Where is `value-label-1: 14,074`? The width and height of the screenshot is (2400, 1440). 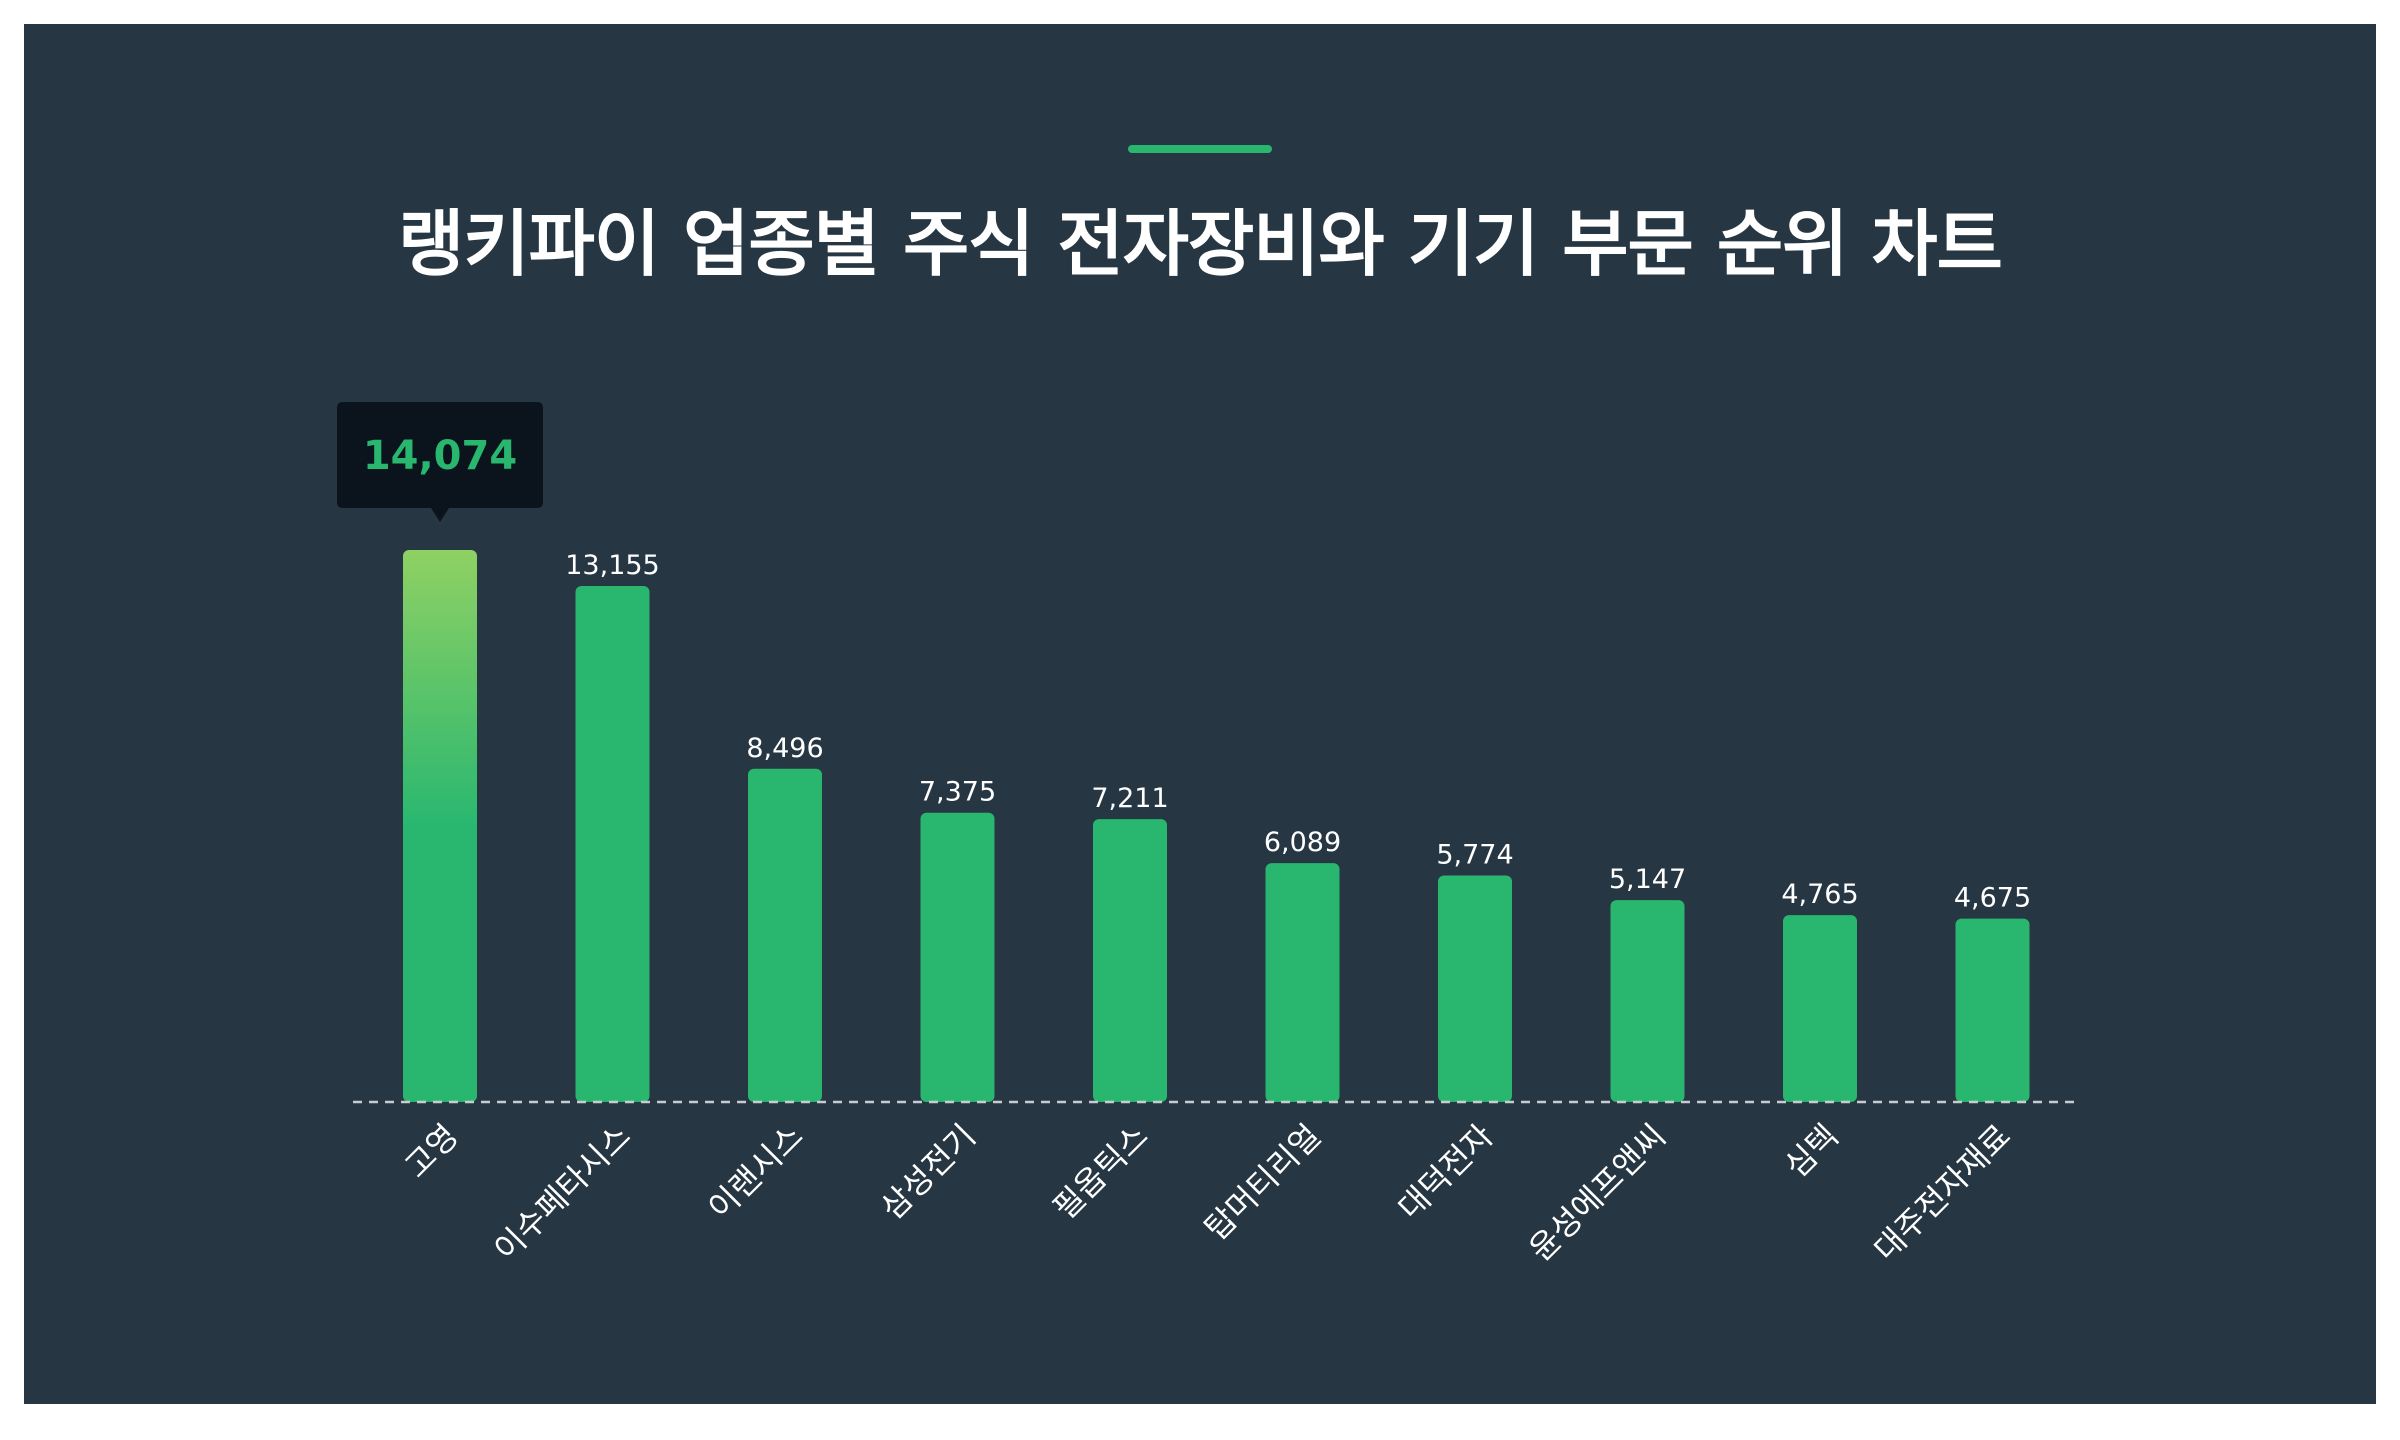 value-label-1: 14,074 is located at coordinates (440, 456).